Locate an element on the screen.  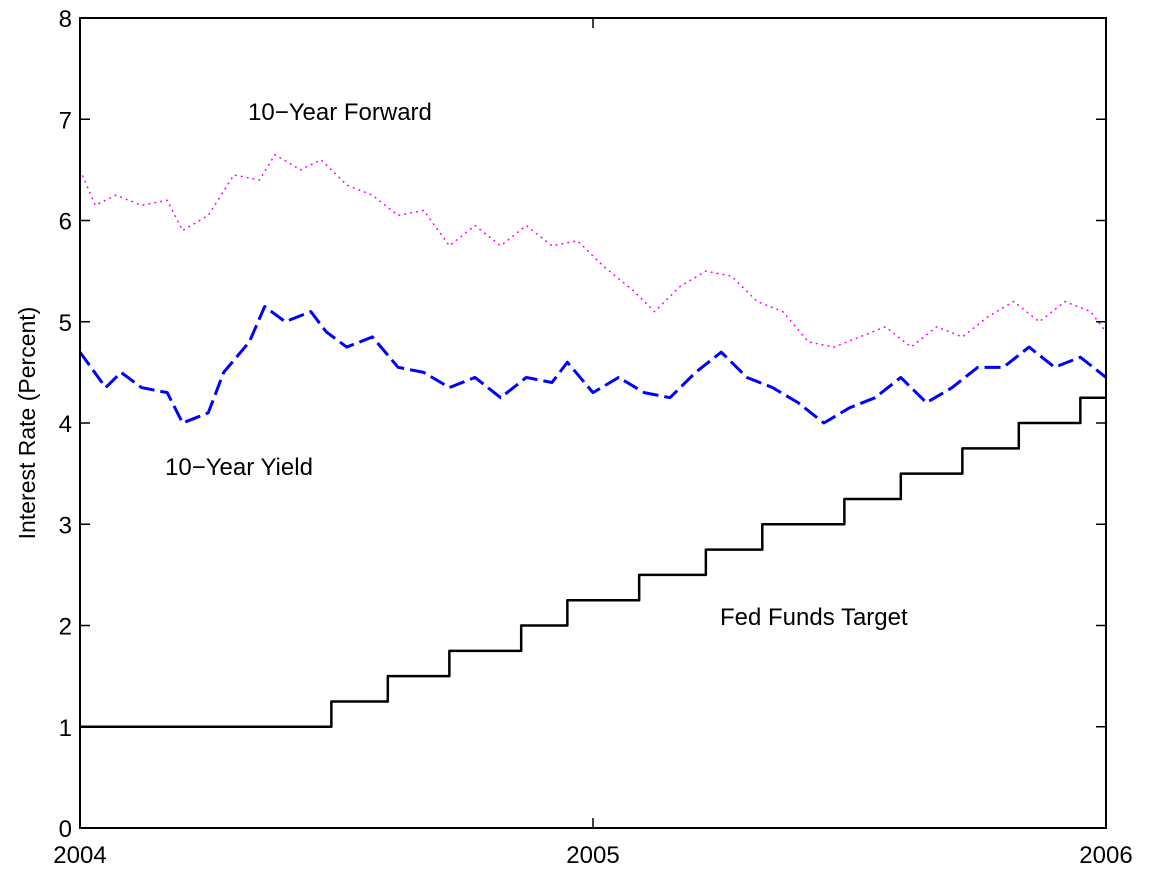
y-tick-label: 2 is located at coordinates (65, 627).